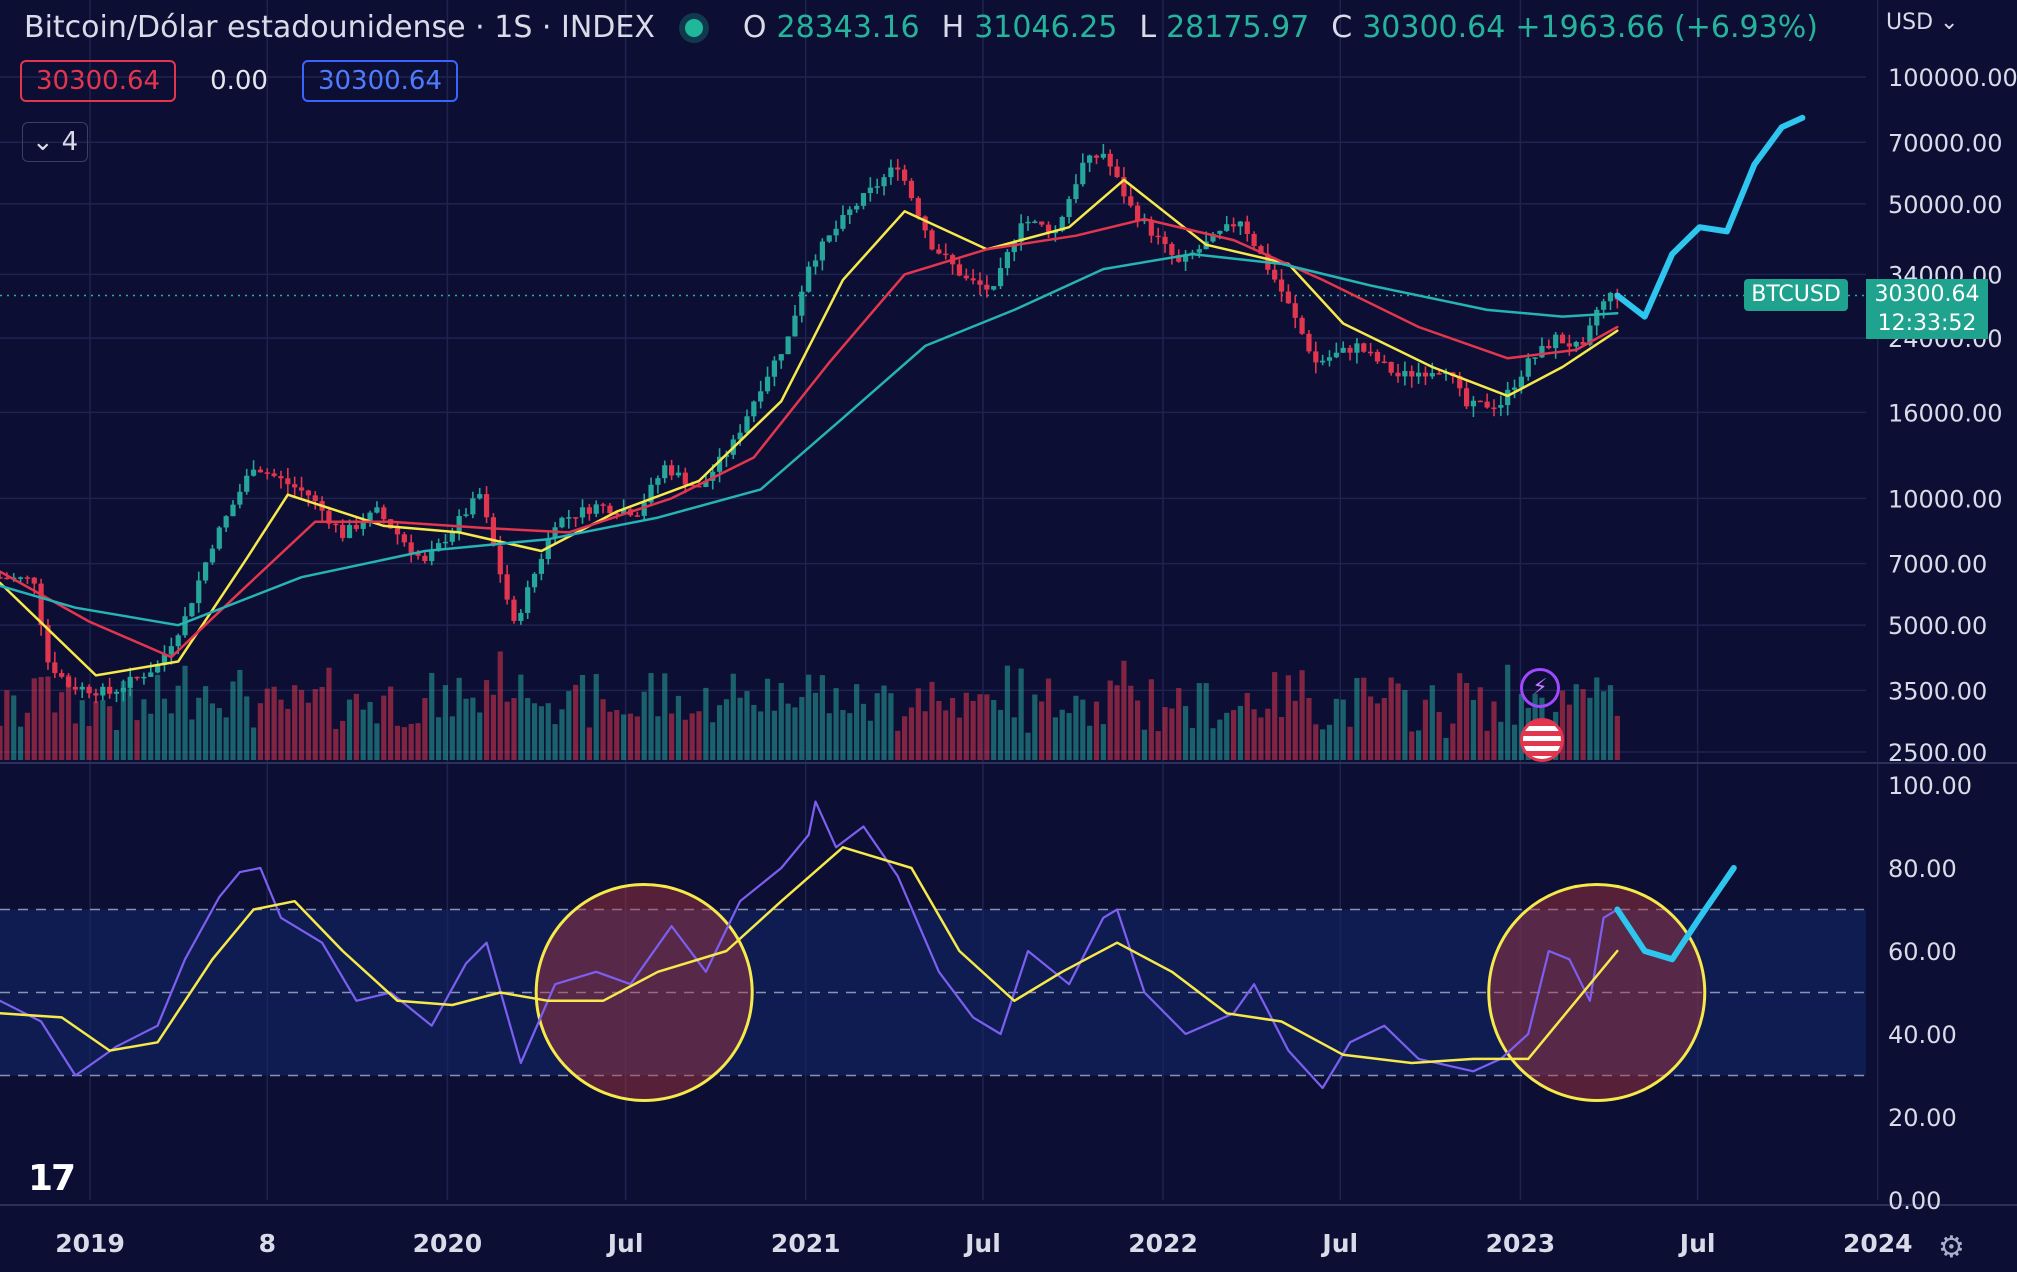 The width and height of the screenshot is (2017, 1272). What do you see at coordinates (1922, 22) in the screenshot?
I see `currency-selector: USD ⌄` at bounding box center [1922, 22].